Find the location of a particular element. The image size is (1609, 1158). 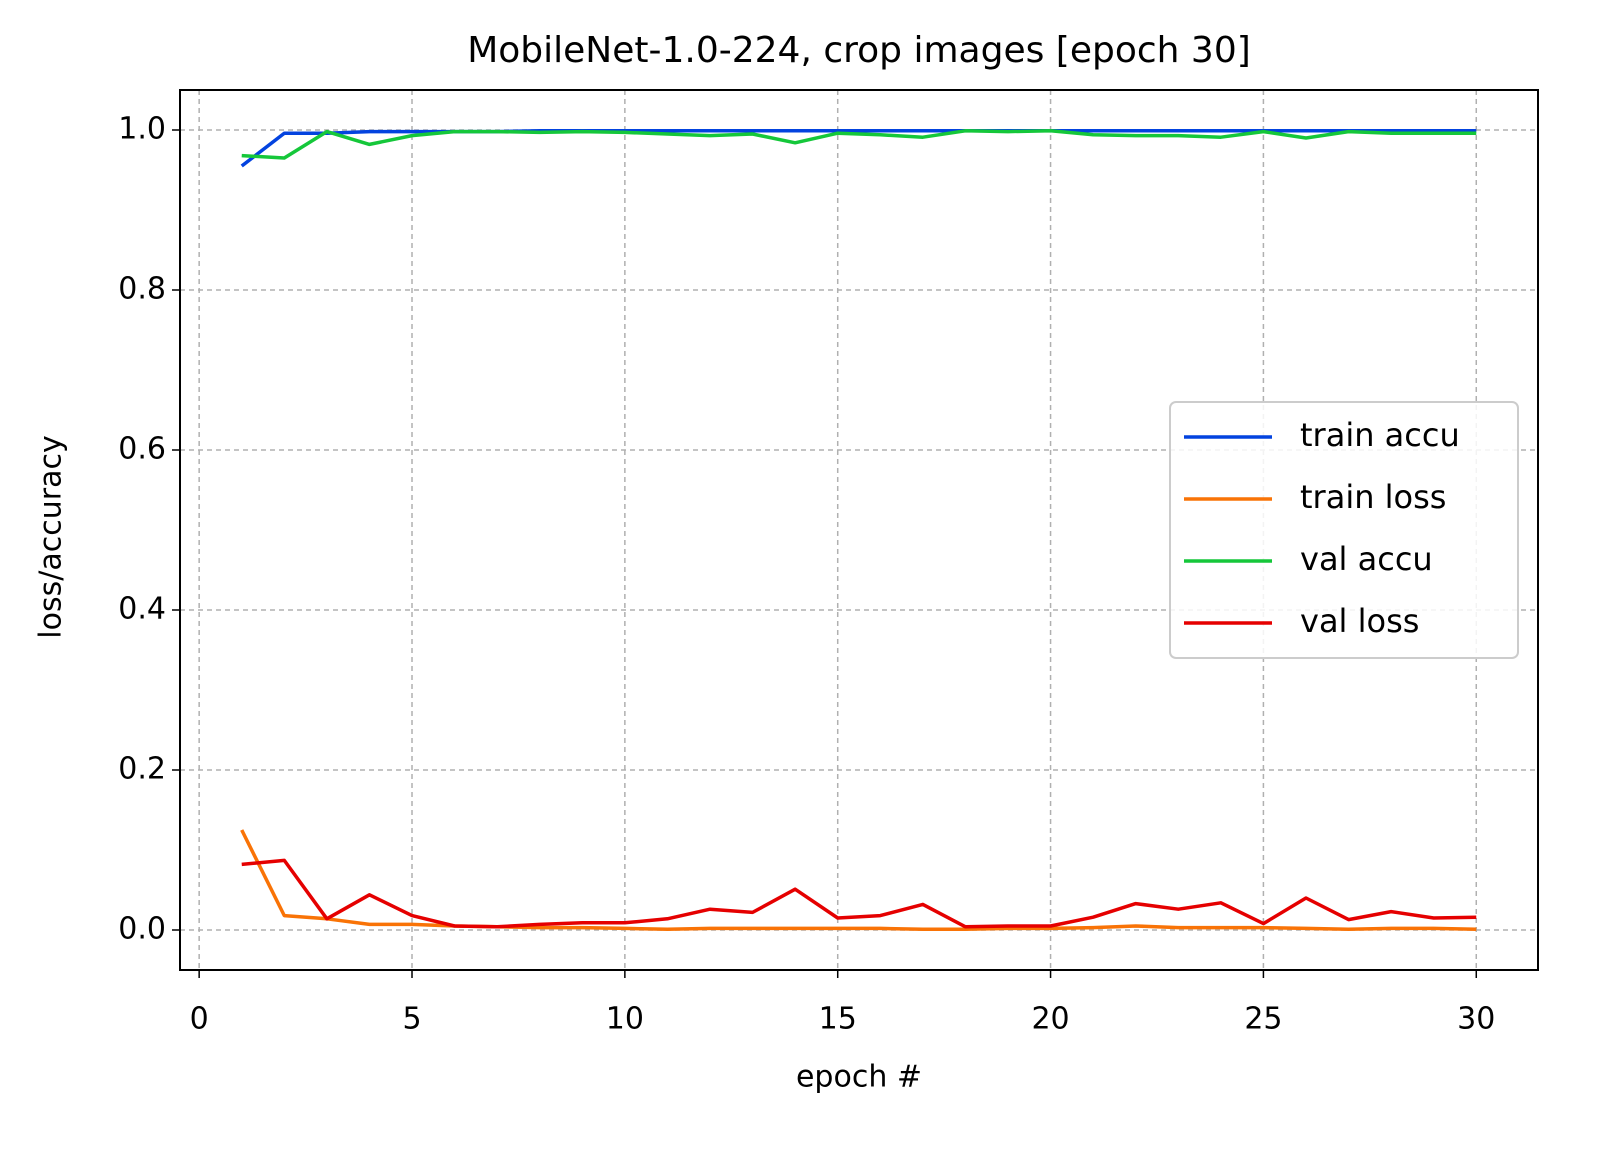

y-tick-label: 0.0 is located at coordinates (142, 929).